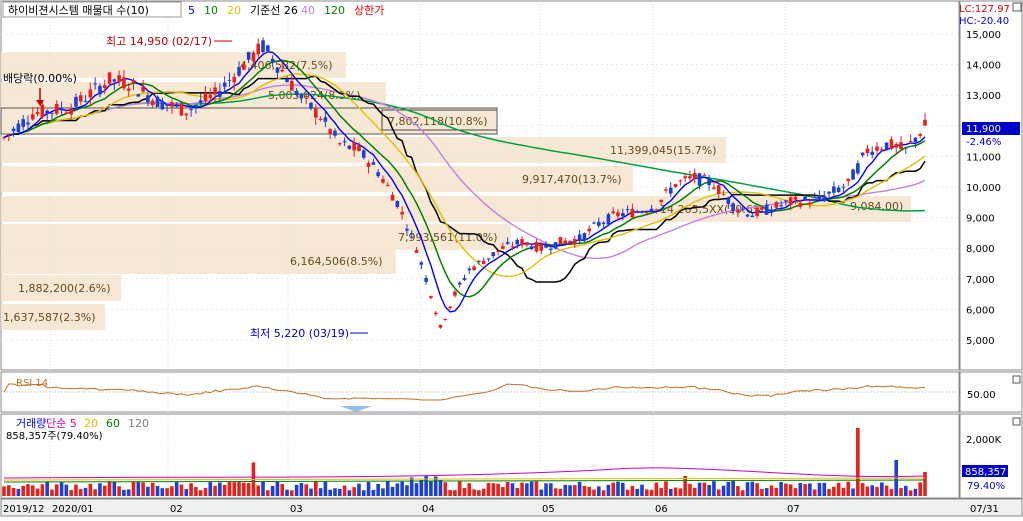 This screenshot has height=521, width=1023. Describe the element at coordinates (464, 473) in the screenshot. I see `volume-ma5-line` at that location.